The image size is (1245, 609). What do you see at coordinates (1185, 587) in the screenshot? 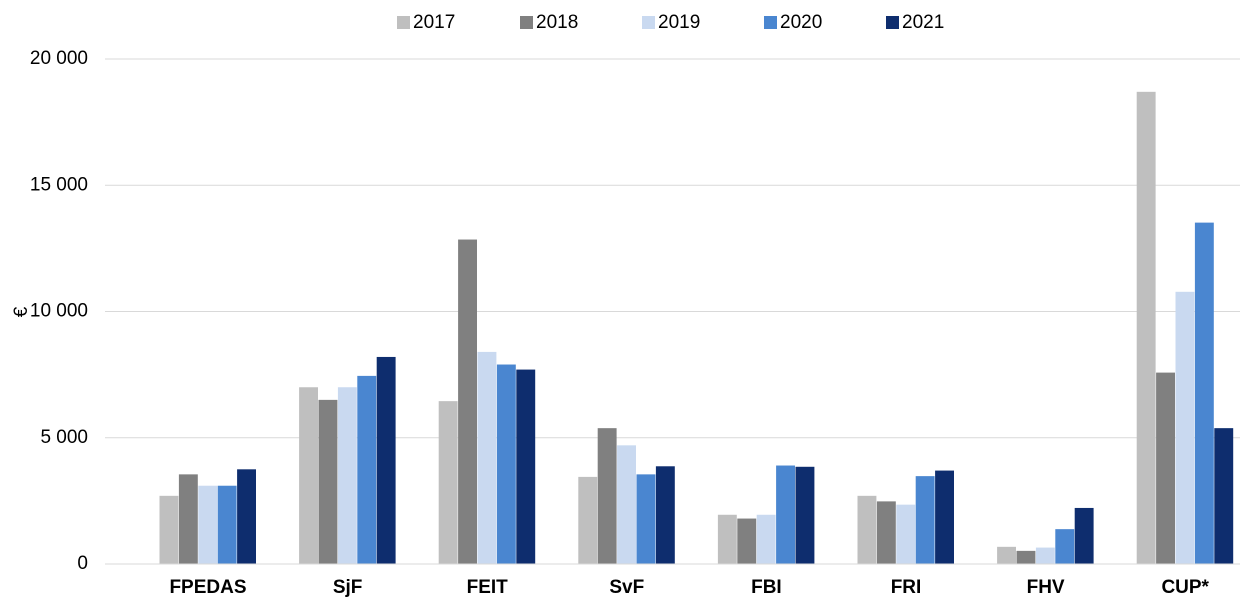
I see `x-tick-label: CUP*` at bounding box center [1185, 587].